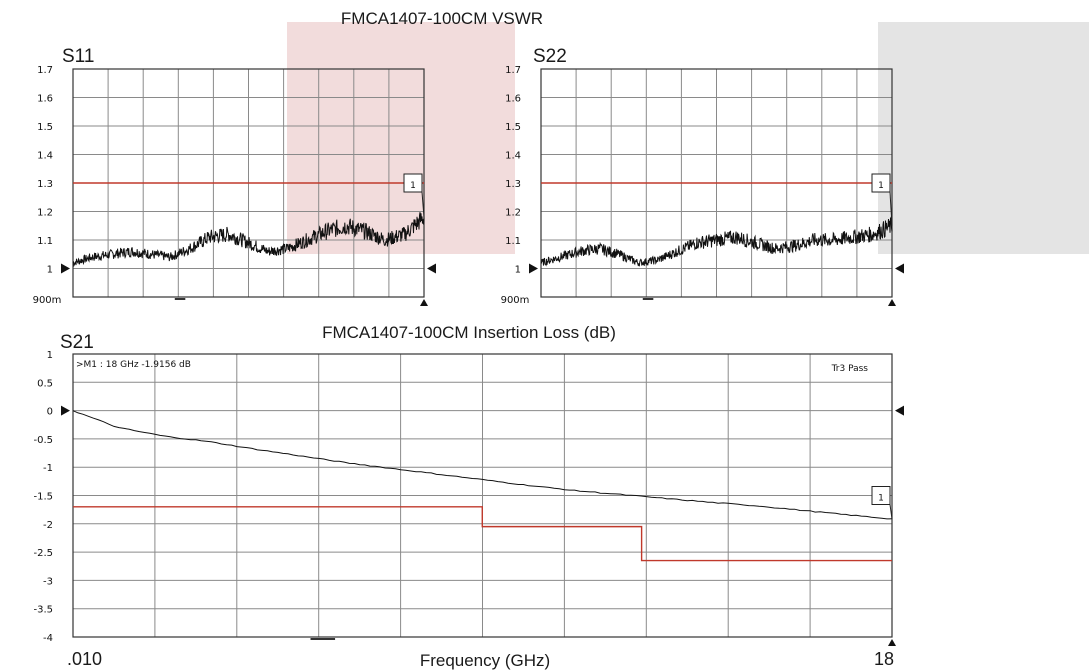  Describe the element at coordinates (469, 332) in the screenshot. I see `insertion-loss-title: FMCA1407-100CM Insertion Loss (dB)` at that location.